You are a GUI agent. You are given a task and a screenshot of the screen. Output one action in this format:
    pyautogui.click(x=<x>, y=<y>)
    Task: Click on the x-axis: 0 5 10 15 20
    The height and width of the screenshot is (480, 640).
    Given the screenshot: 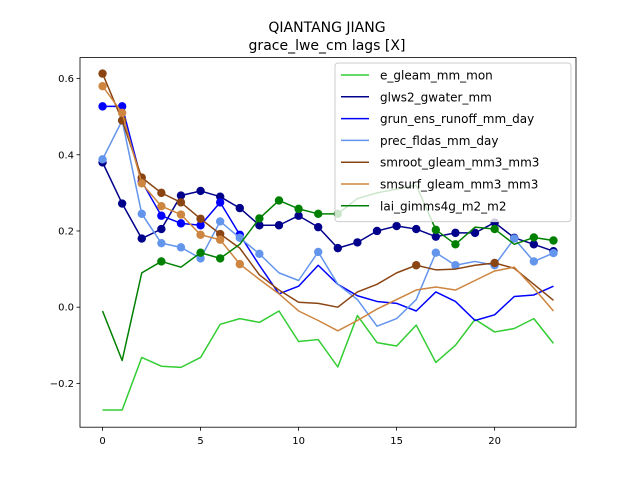 What is the action you would take?
    pyautogui.click(x=300, y=437)
    